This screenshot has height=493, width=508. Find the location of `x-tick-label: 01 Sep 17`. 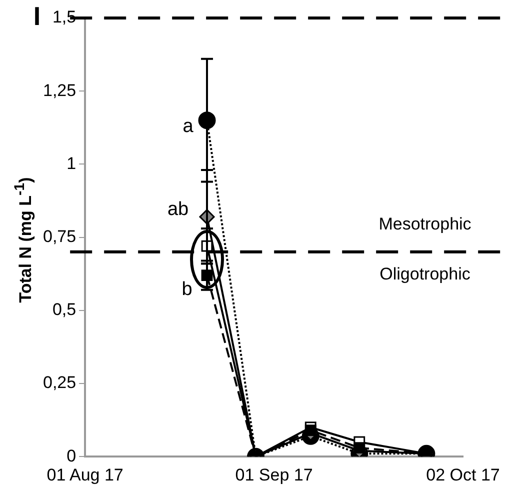

x-tick-label: 01 Sep 17 is located at coordinates (274, 474).